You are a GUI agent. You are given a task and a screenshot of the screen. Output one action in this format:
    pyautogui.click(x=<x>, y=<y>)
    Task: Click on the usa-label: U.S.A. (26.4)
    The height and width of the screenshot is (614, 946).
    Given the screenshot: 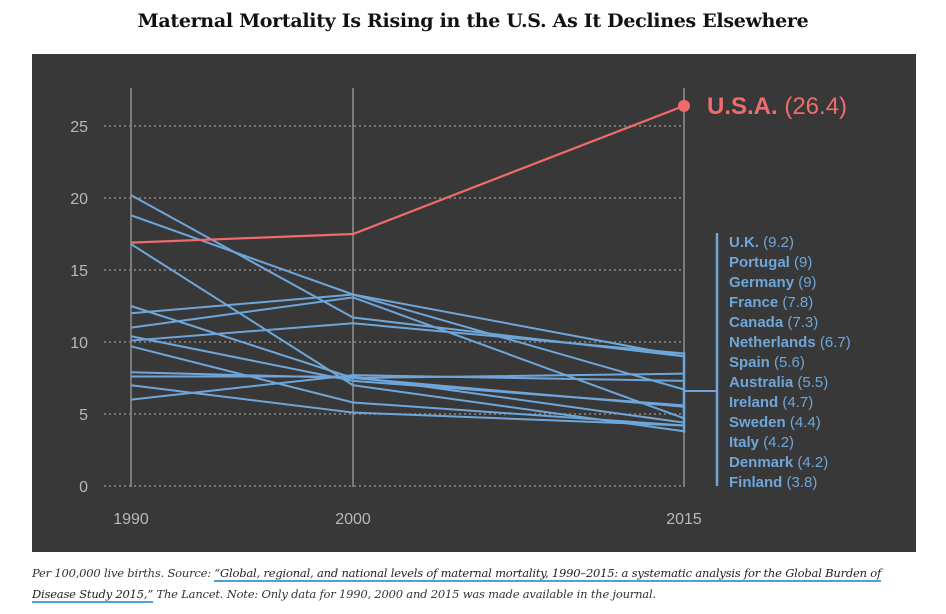 What is the action you would take?
    pyautogui.click(x=777, y=106)
    